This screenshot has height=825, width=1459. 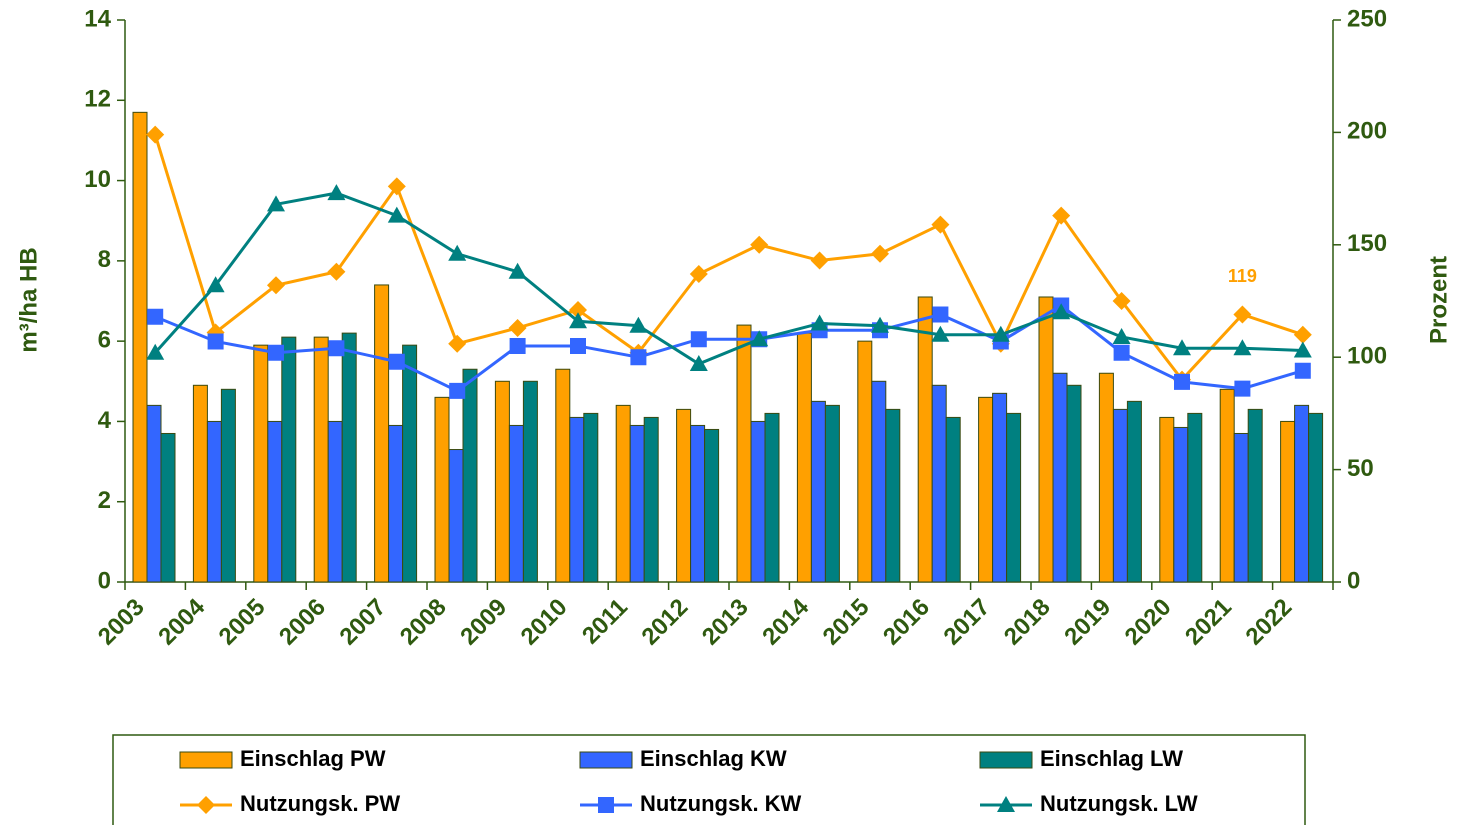 What do you see at coordinates (97, 179) in the screenshot?
I see `y-tick-label: 10` at bounding box center [97, 179].